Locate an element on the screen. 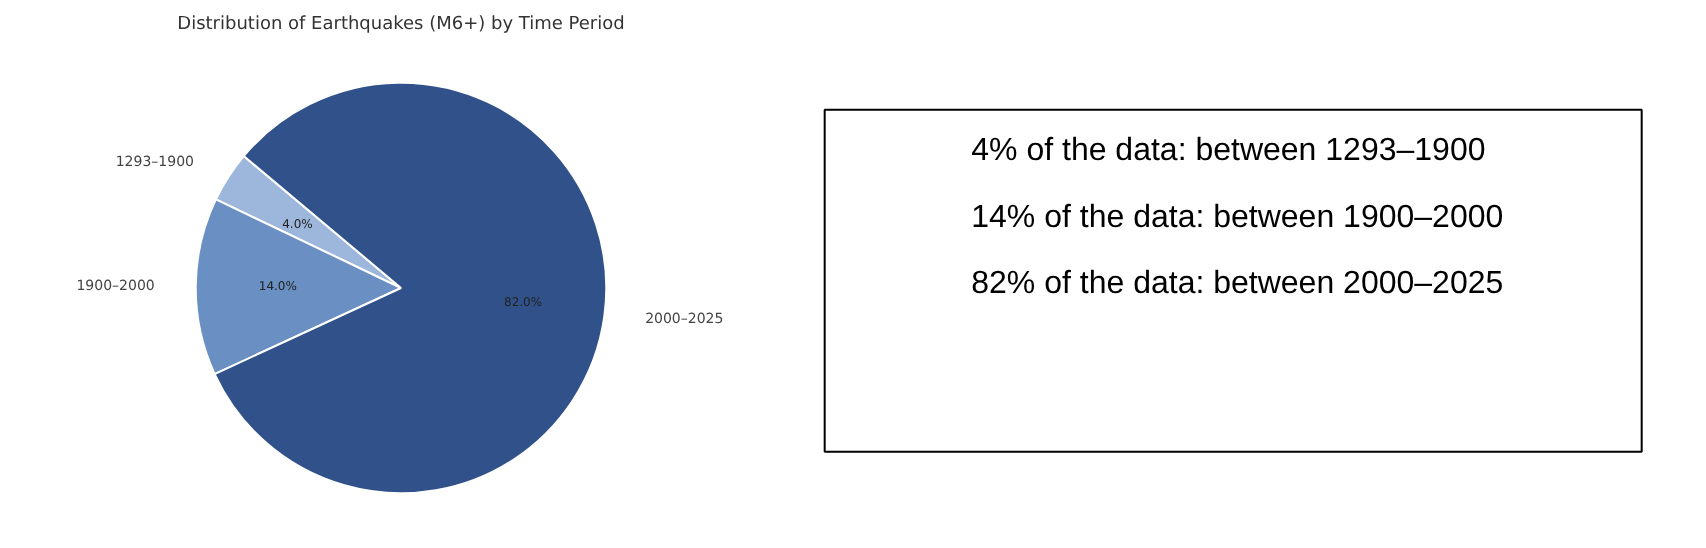 The image size is (1706, 548). text: 14% of the data: between 1900–2000 is located at coordinates (1237, 217).